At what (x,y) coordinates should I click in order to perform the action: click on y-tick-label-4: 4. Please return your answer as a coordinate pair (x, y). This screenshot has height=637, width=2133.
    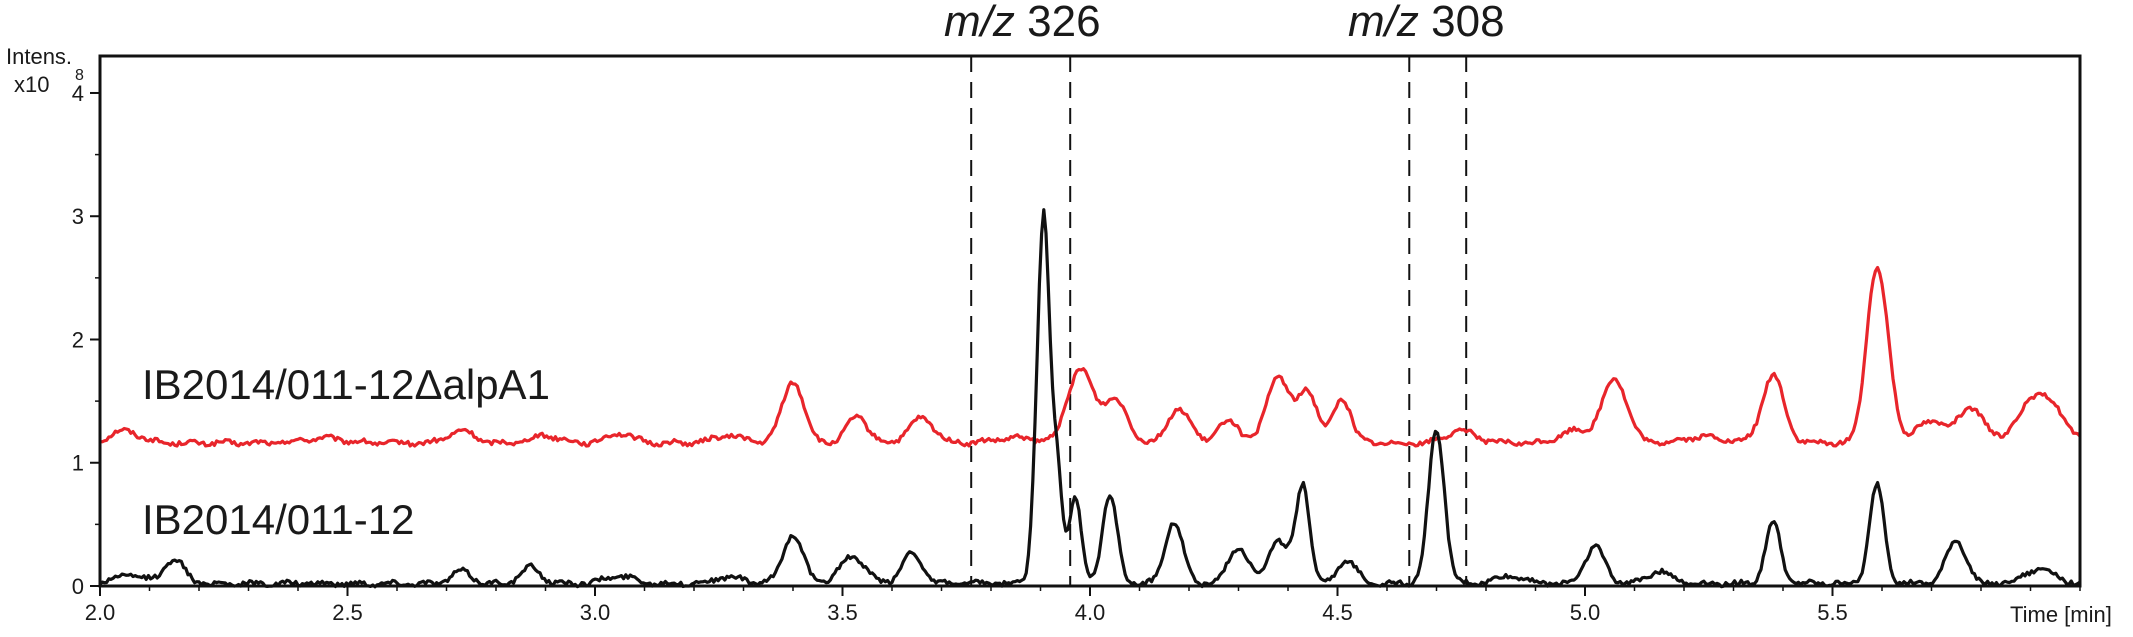
    Looking at the image, I should click on (78, 93).